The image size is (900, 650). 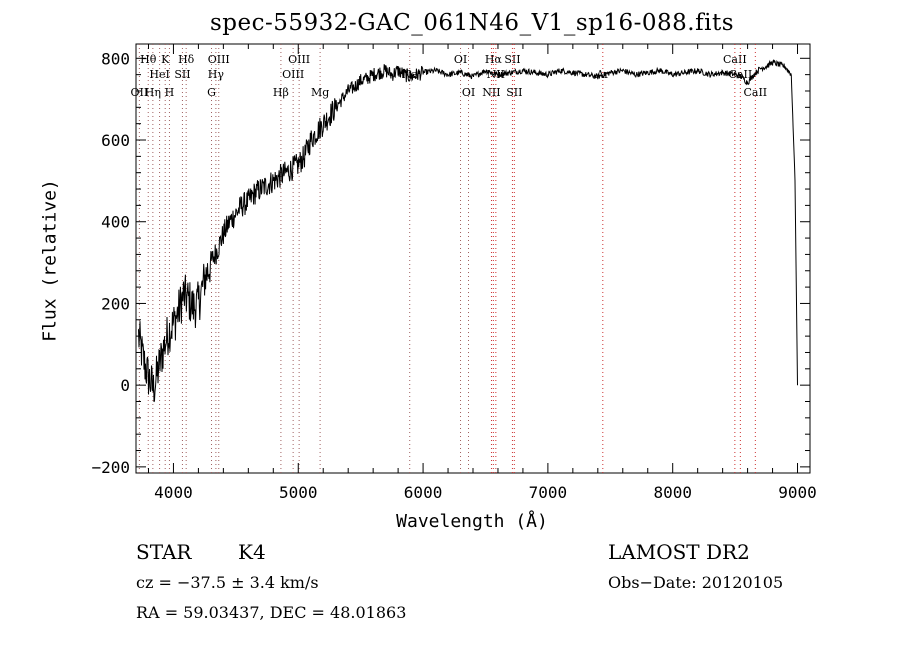 What do you see at coordinates (298, 492) in the screenshot?
I see `x-tick-label: 5000` at bounding box center [298, 492].